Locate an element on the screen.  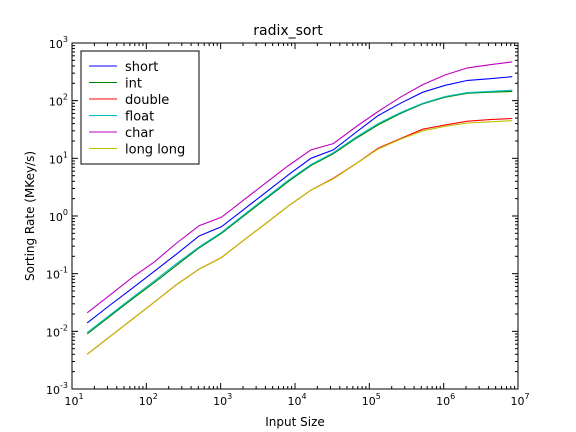
x-tick-label: 10⁴ is located at coordinates (296, 400).